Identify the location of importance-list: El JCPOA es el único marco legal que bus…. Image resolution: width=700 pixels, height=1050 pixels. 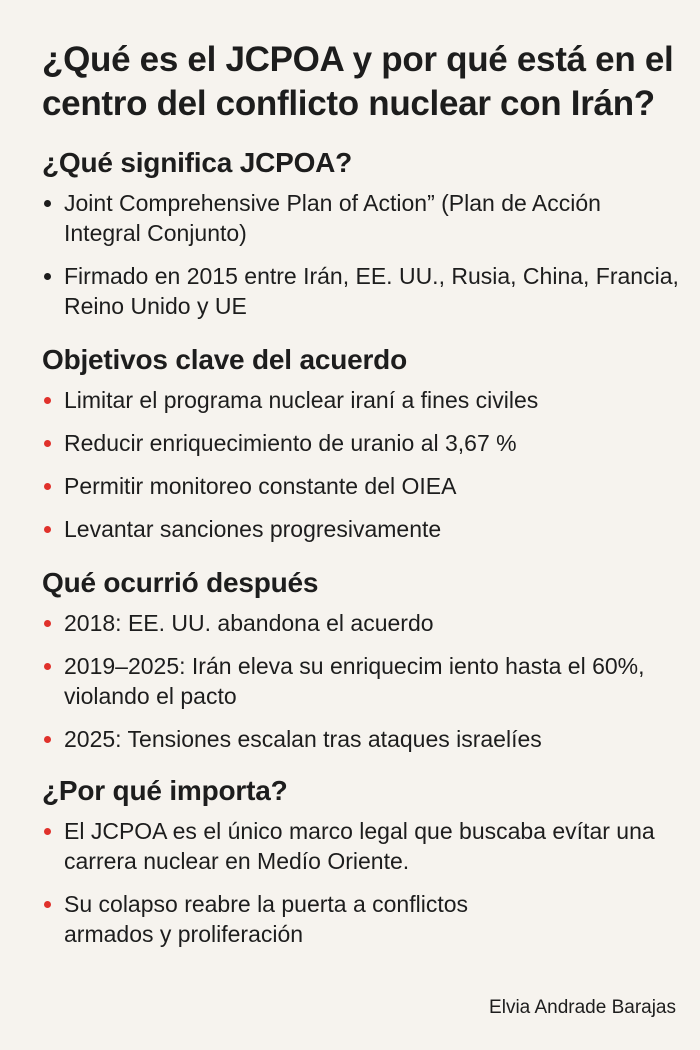
(362, 882).